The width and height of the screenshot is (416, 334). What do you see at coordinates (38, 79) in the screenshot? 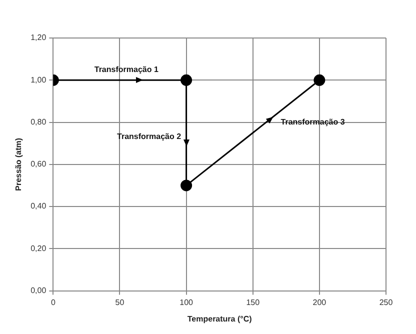
I see `y-tick-label: 1,00` at bounding box center [38, 79].